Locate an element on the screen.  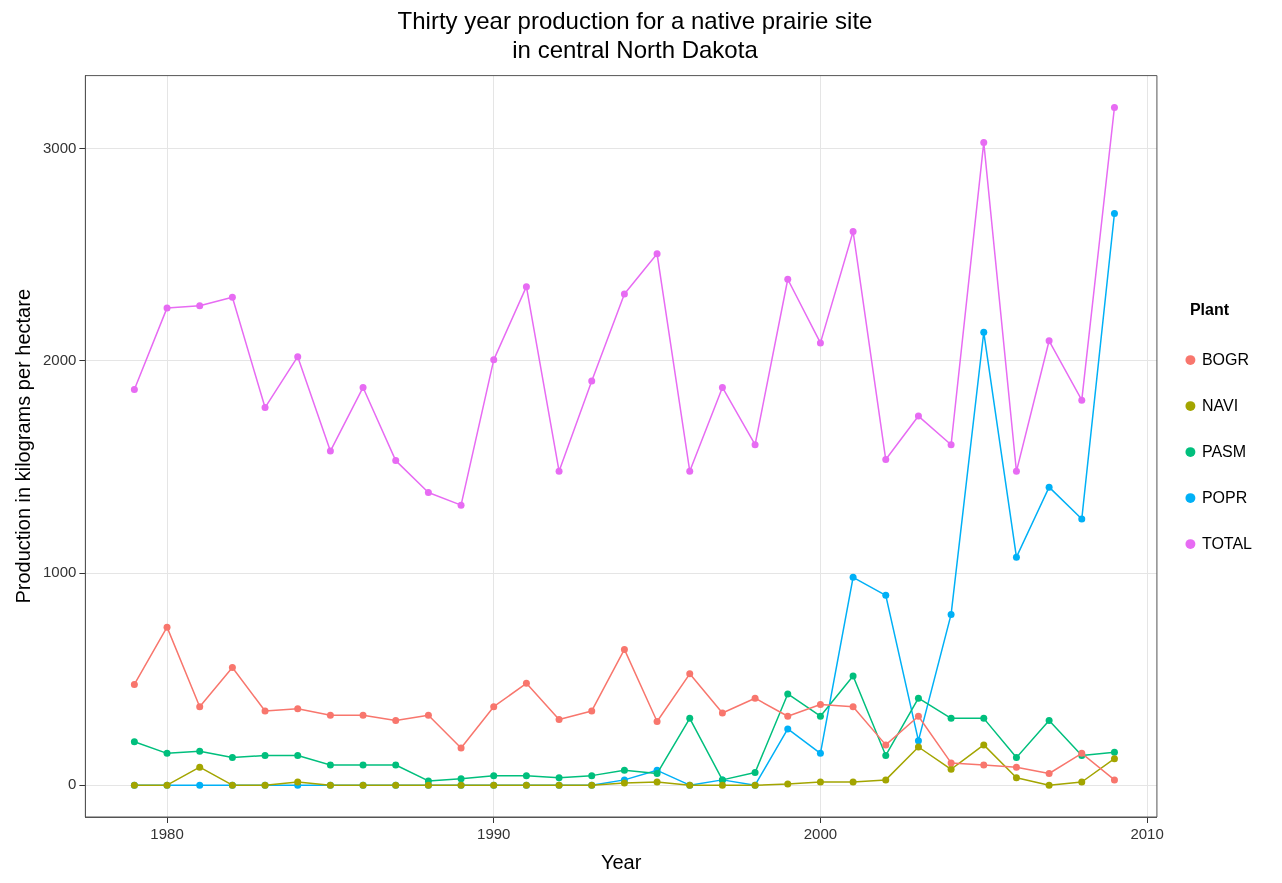
legend-label: BOGR is located at coordinates (1225, 359).